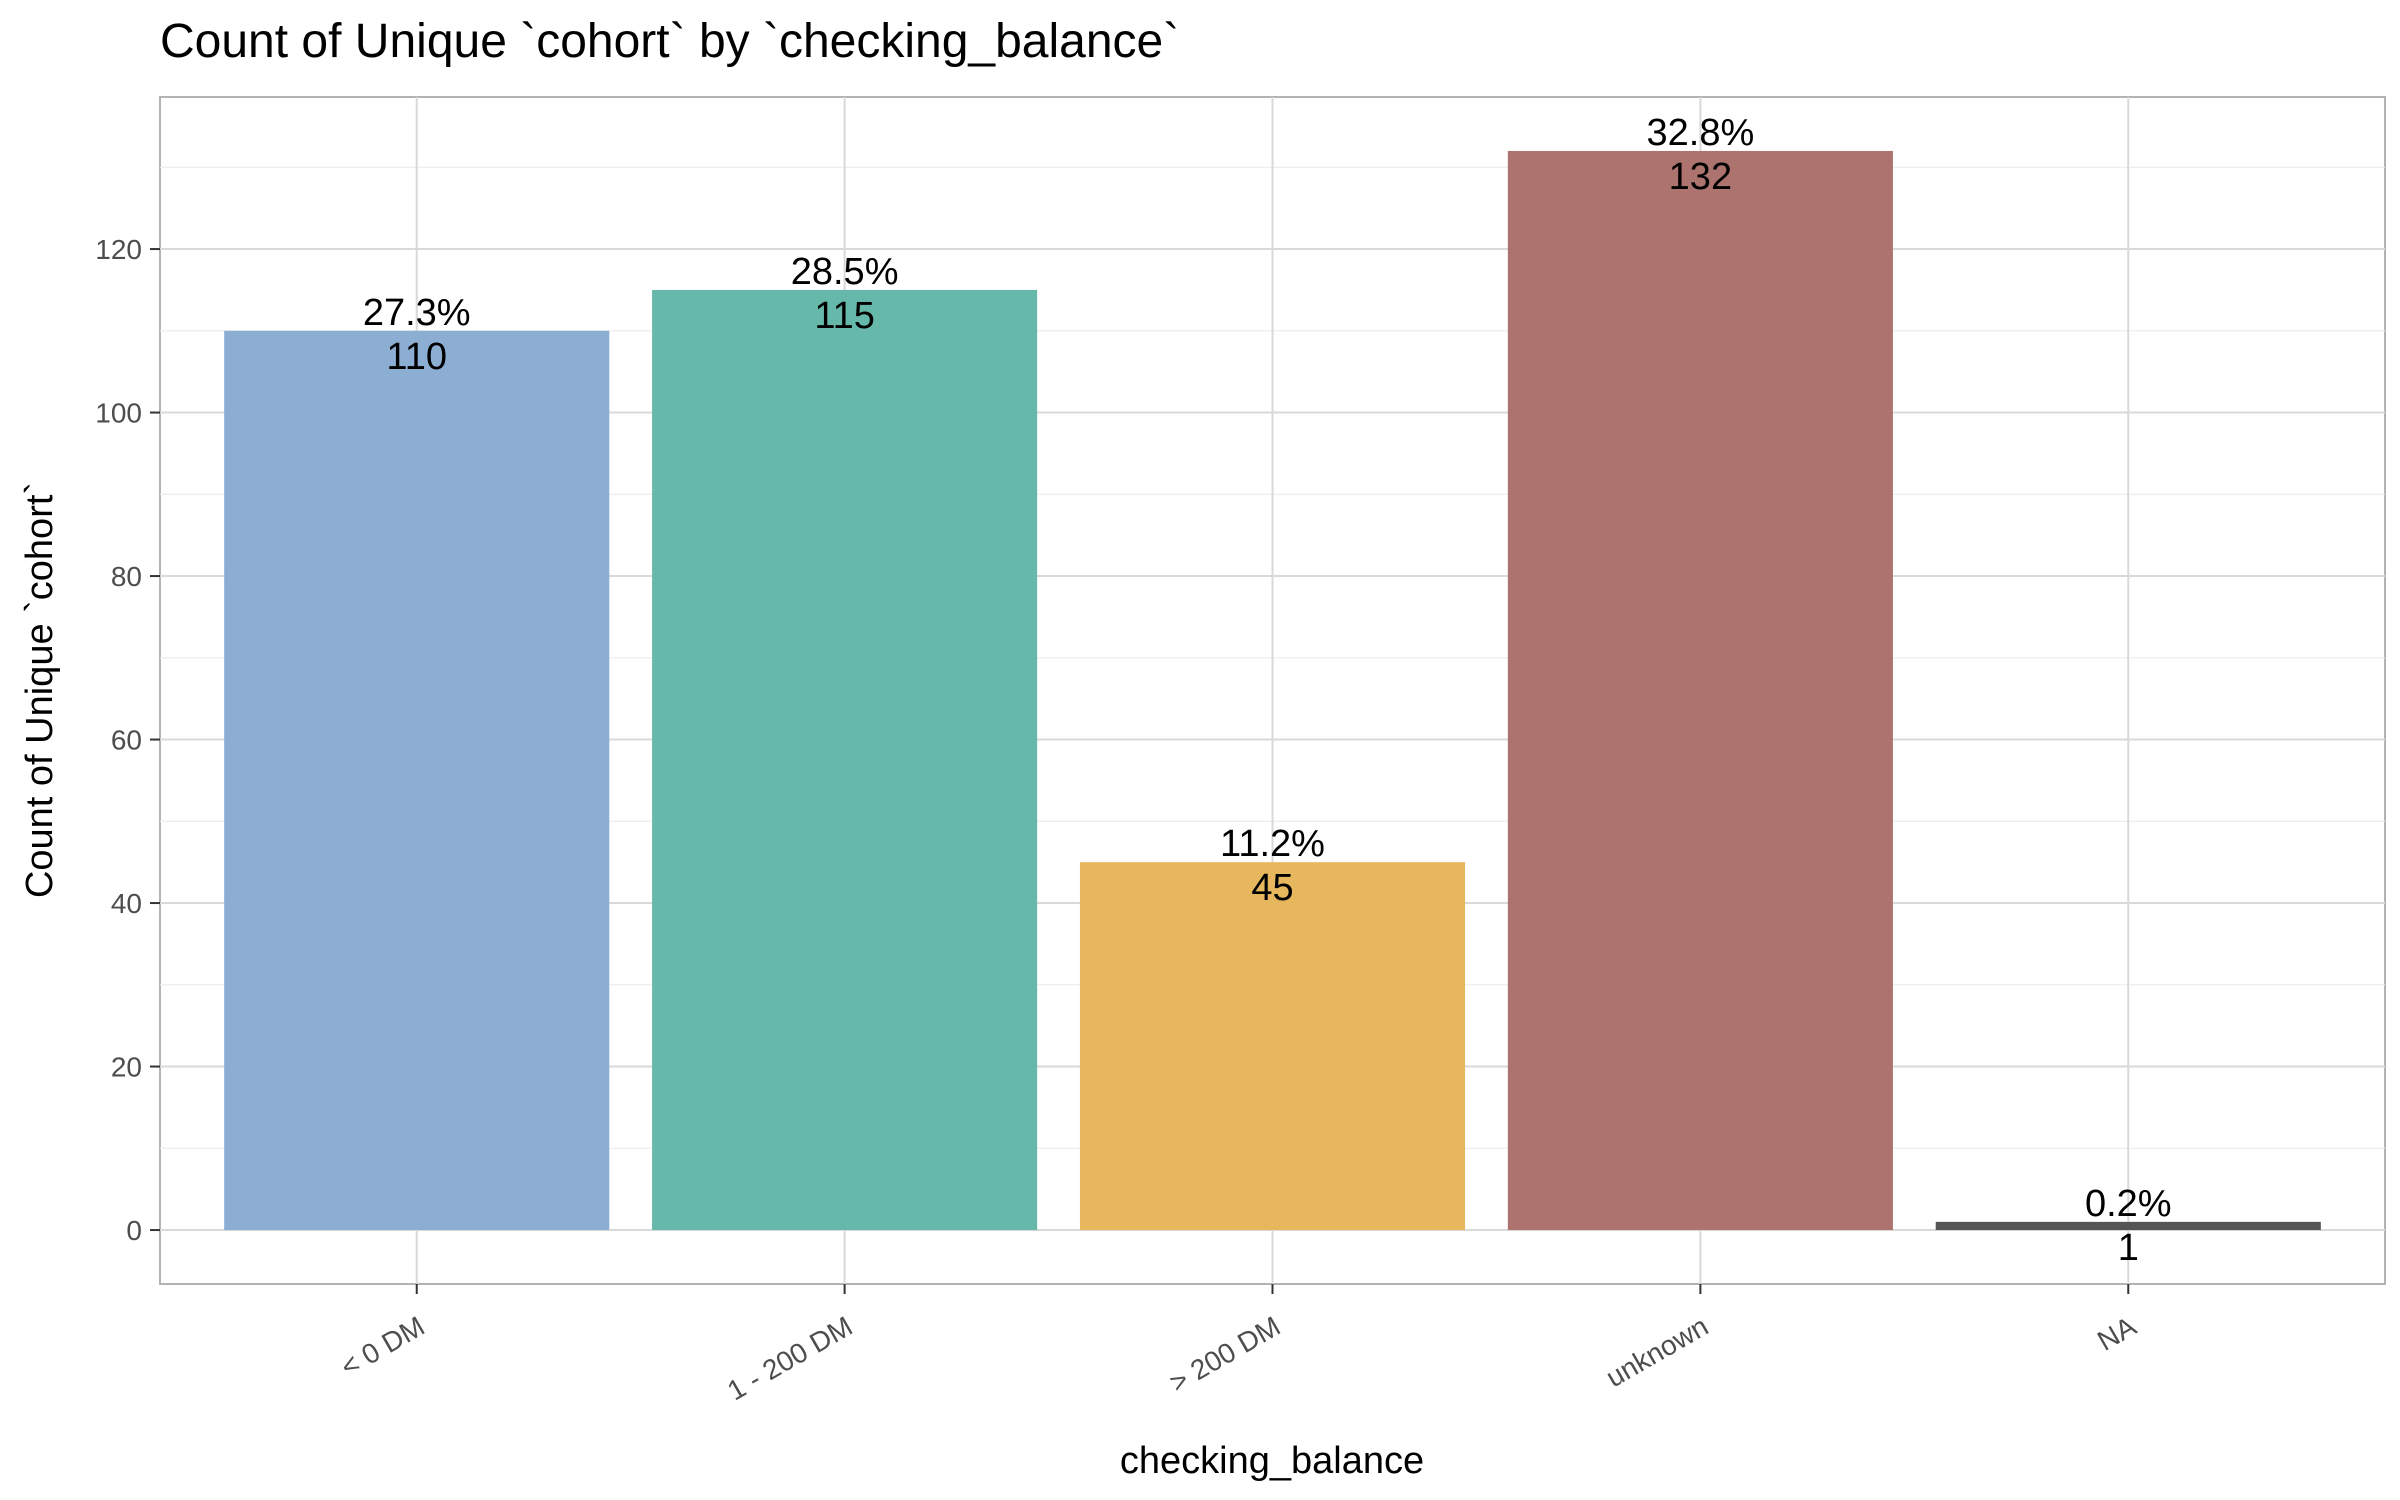 The image size is (2400, 1500). I want to click on x-tick-label: 1 - 200 DM, so click(789, 1358).